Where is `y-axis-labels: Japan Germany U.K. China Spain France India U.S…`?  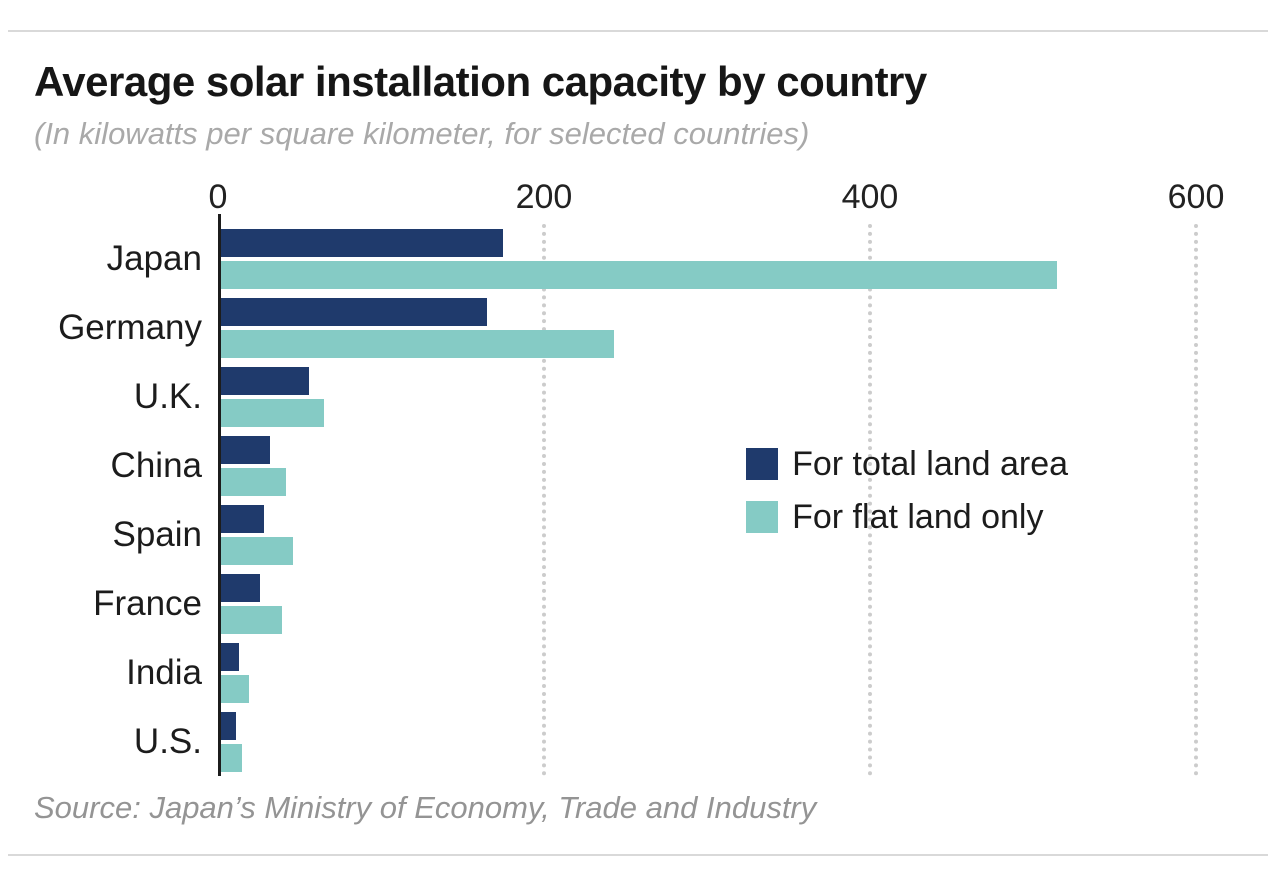
y-axis-labels: Japan Germany U.K. China Spain France India U.S… is located at coordinates (126, 500).